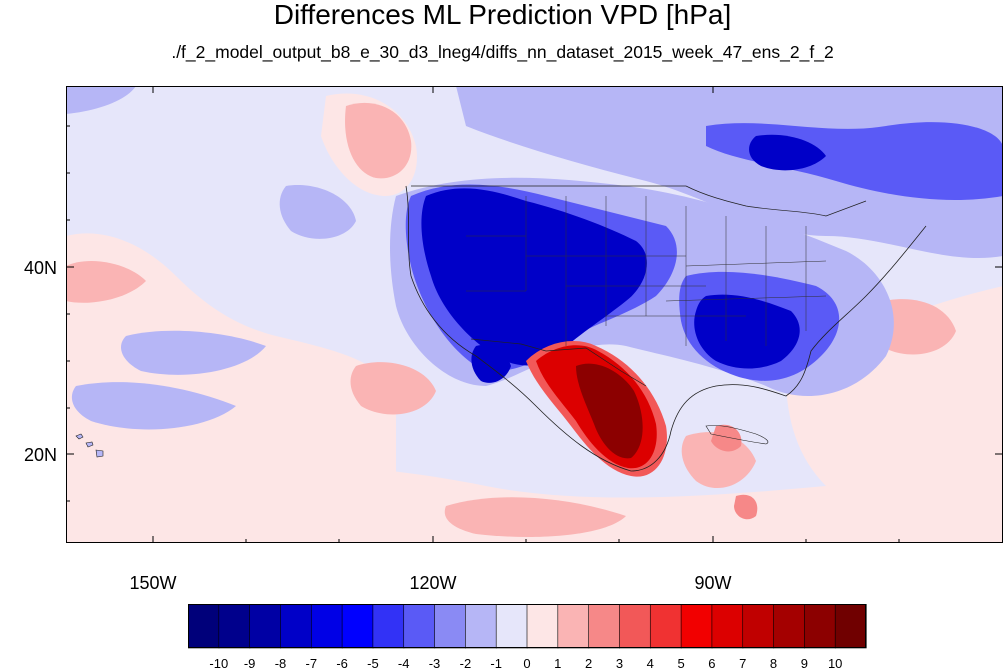 This screenshot has height=672, width=1005. I want to click on border-us-mexico, so click(558, 362).